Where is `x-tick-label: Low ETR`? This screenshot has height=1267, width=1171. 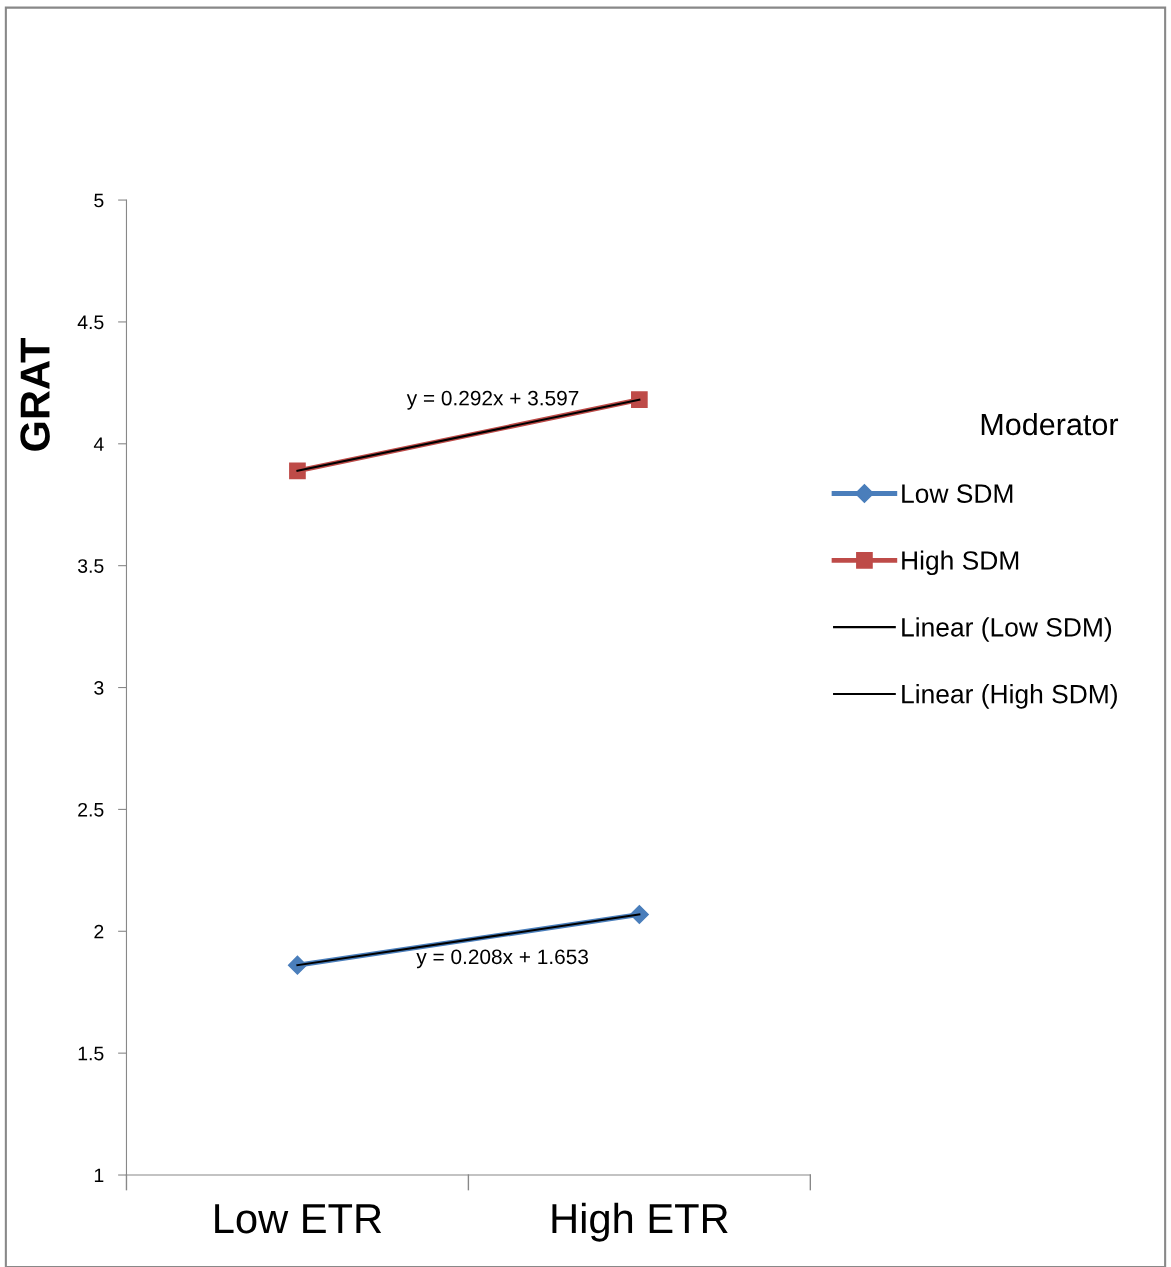
x-tick-label: Low ETR is located at coordinates (298, 1219).